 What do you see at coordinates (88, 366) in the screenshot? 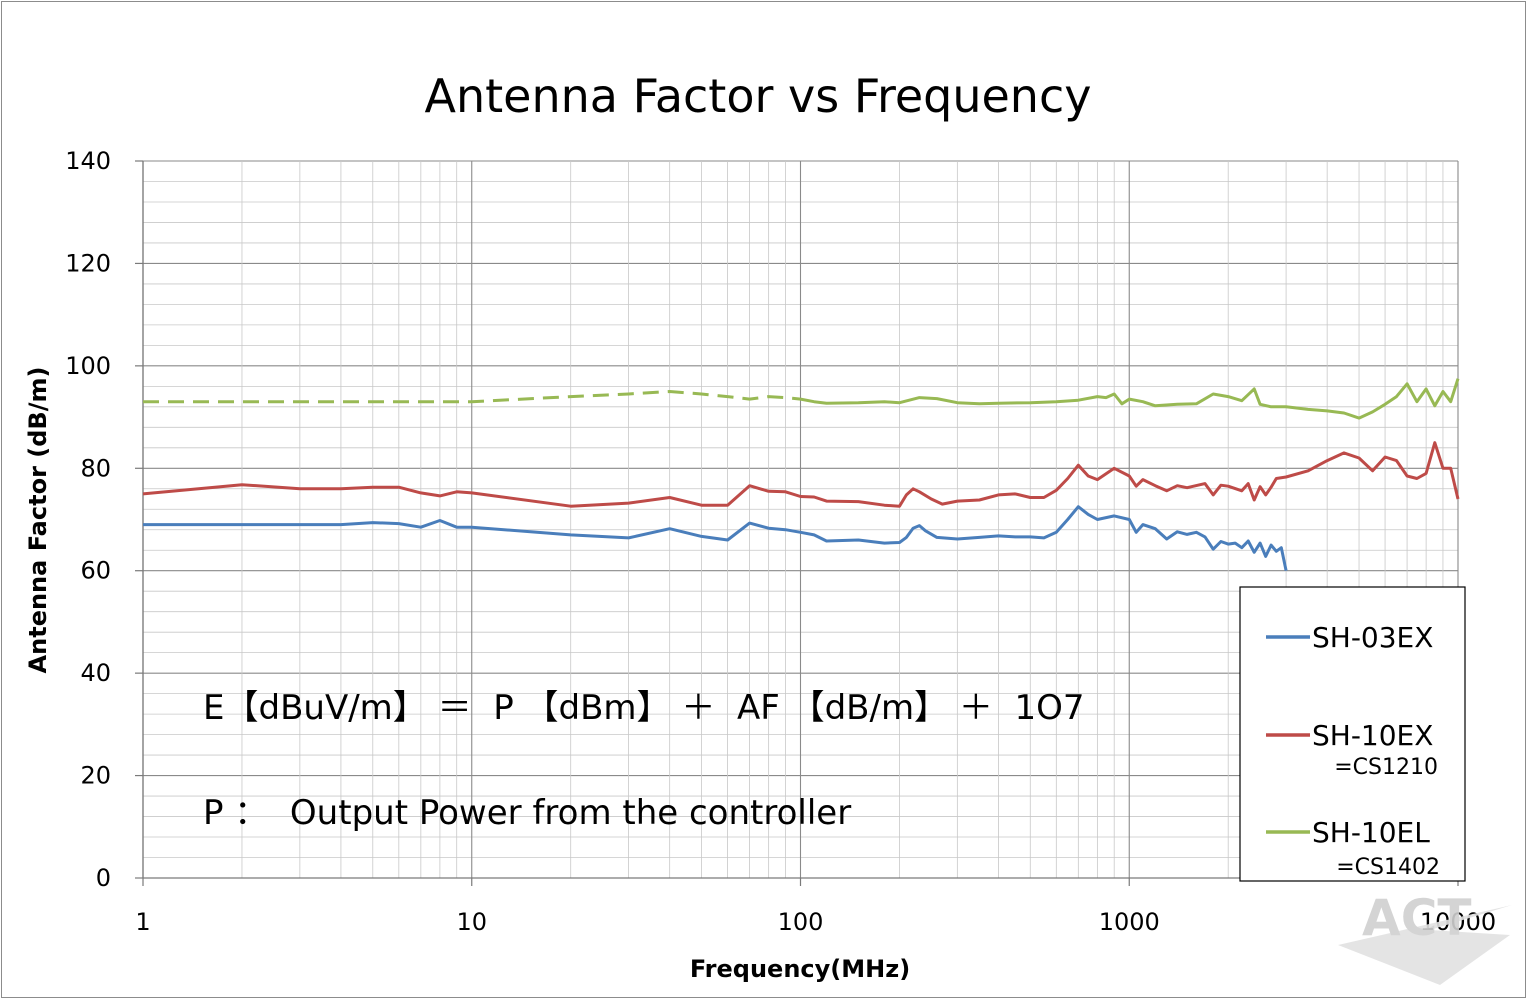
I see `y-tick-label: 100` at bounding box center [88, 366].